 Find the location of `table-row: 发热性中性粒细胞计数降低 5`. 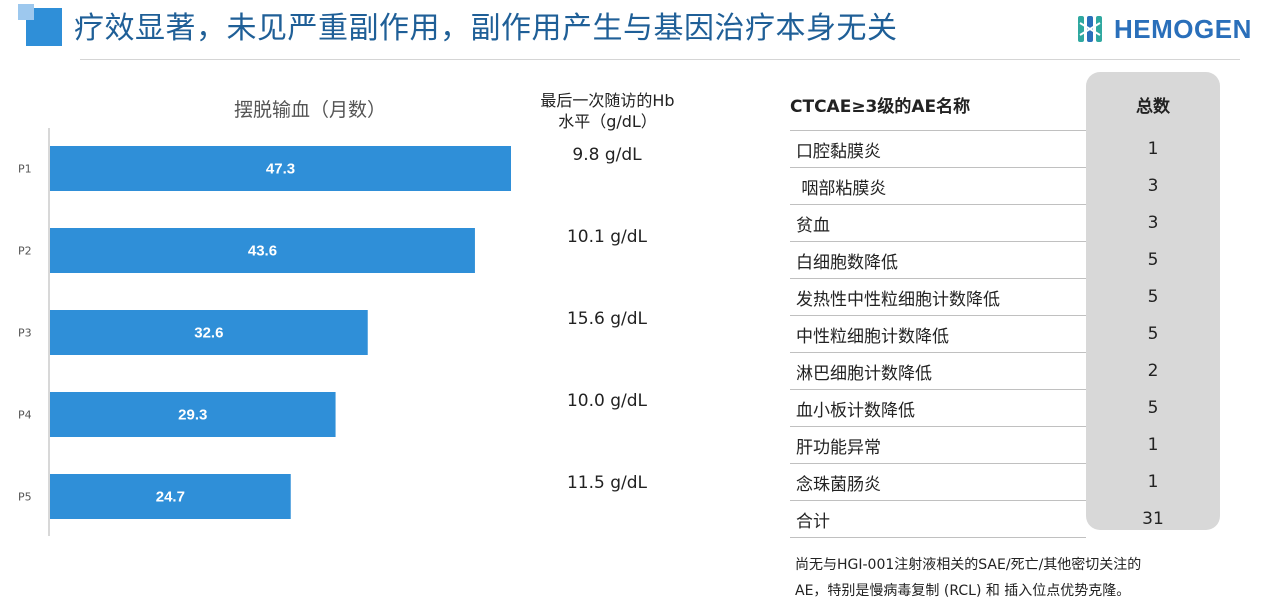

table-row: 发热性中性粒细胞计数降低 5 is located at coordinates (1005, 297).